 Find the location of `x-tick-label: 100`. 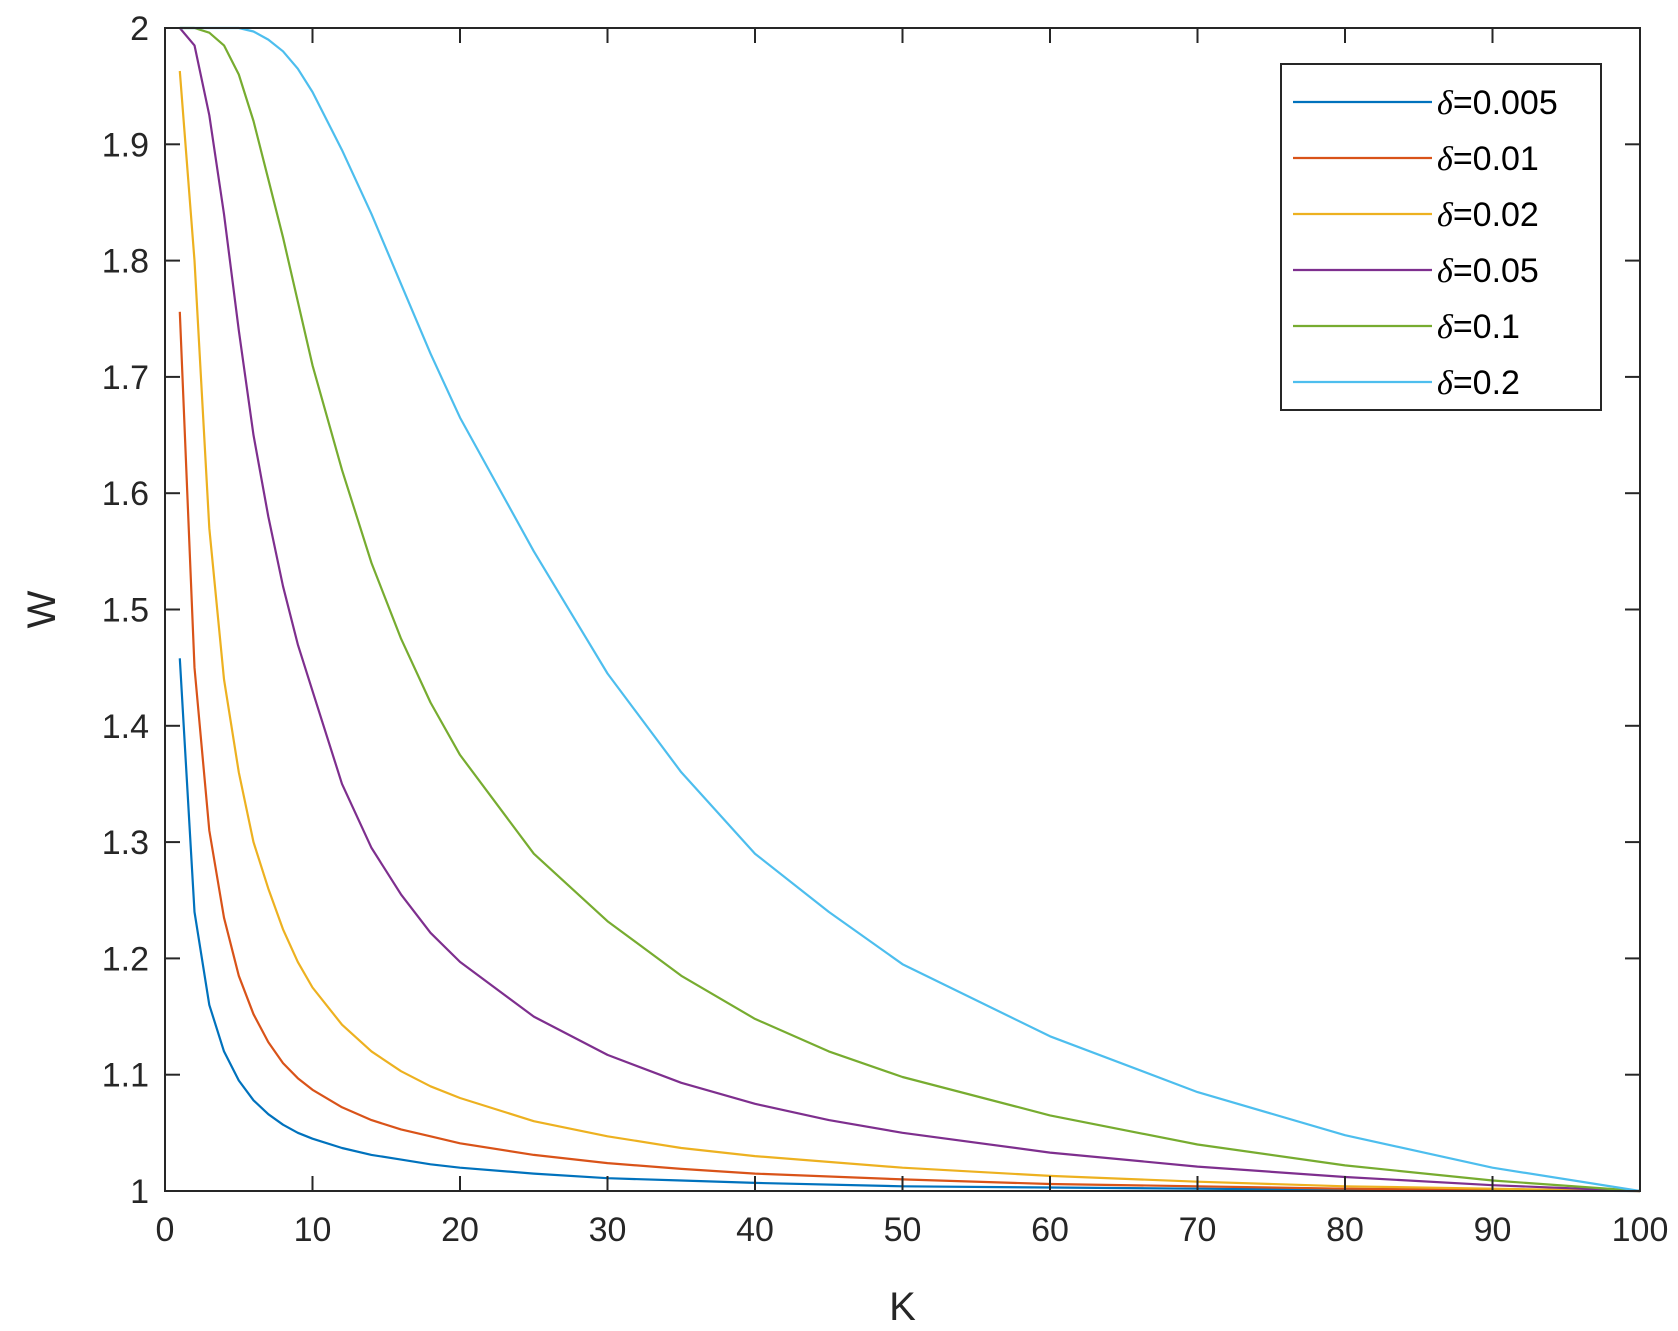

x-tick-label: 100 is located at coordinates (1640, 1230).